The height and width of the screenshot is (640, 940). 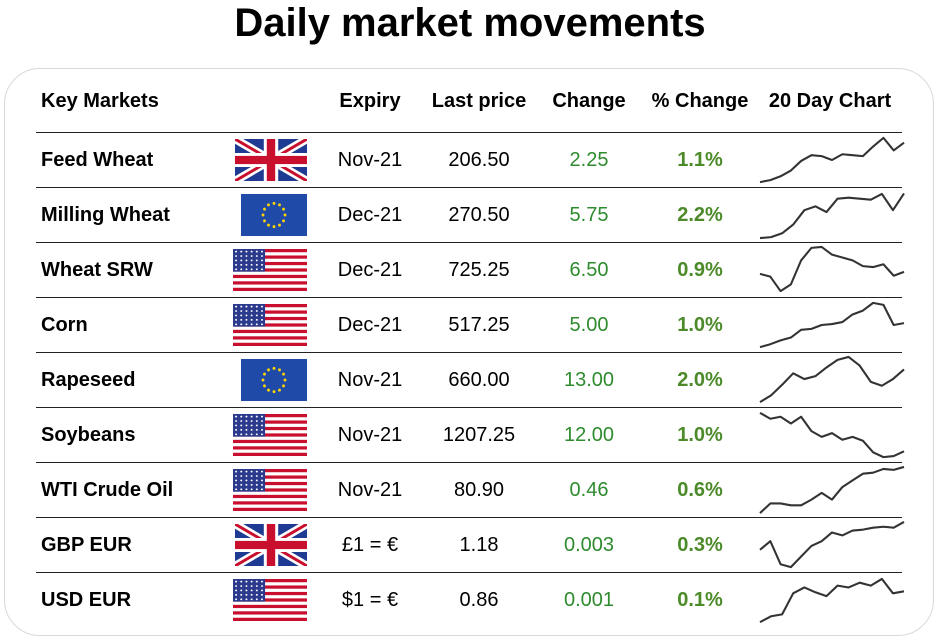 What do you see at coordinates (97, 160) in the screenshot?
I see `market-name: Feed Wheat` at bounding box center [97, 160].